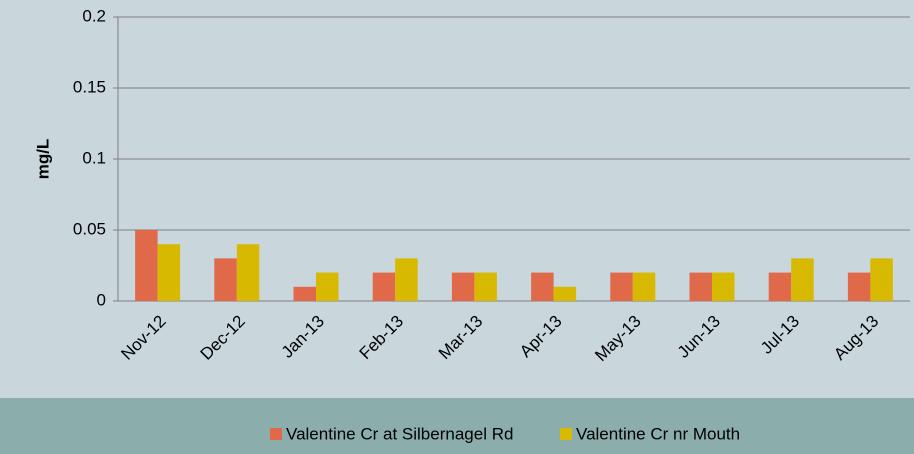  I want to click on y-tick-label: 0.15, so click(89, 86).